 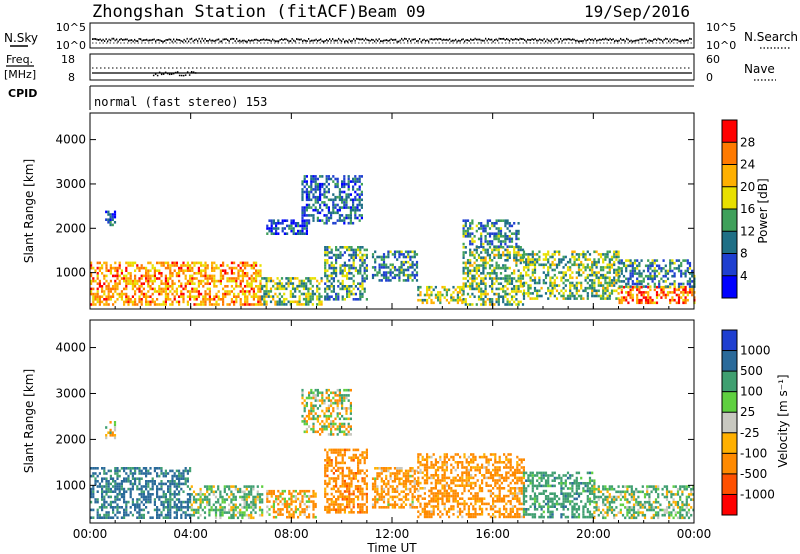 I want to click on nave-tick-bottom: 0, so click(x=709, y=77).